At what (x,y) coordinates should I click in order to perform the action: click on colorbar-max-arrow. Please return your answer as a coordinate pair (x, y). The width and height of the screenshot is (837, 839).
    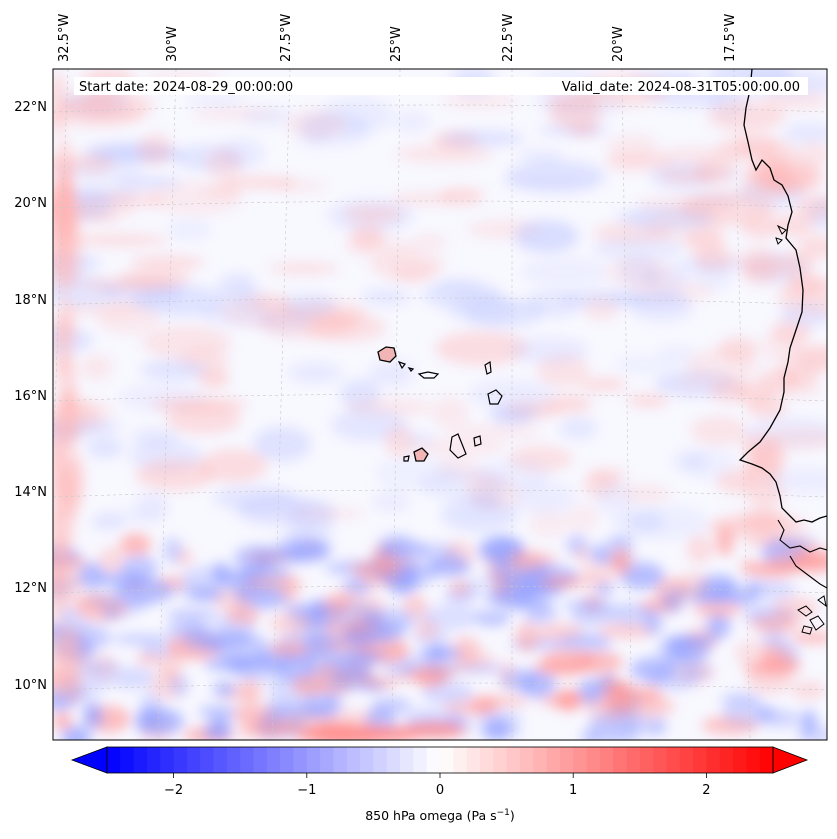
    Looking at the image, I should click on (790, 760).